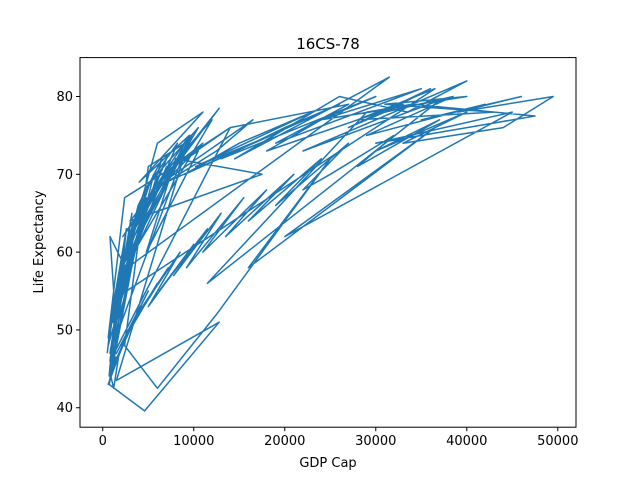 The width and height of the screenshot is (640, 480). I want to click on y-tick-label: 50, so click(64, 330).